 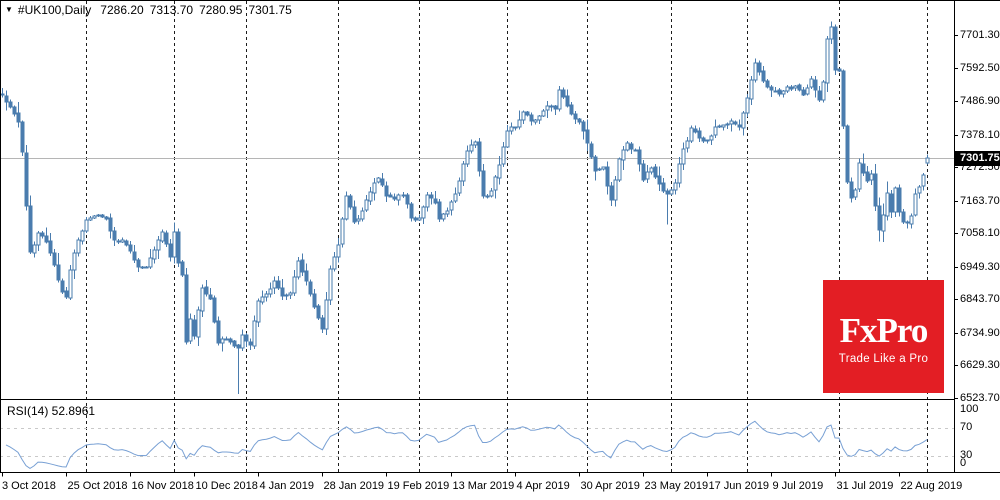 I want to click on price-axis-label: 7486.90, so click(x=980, y=101).